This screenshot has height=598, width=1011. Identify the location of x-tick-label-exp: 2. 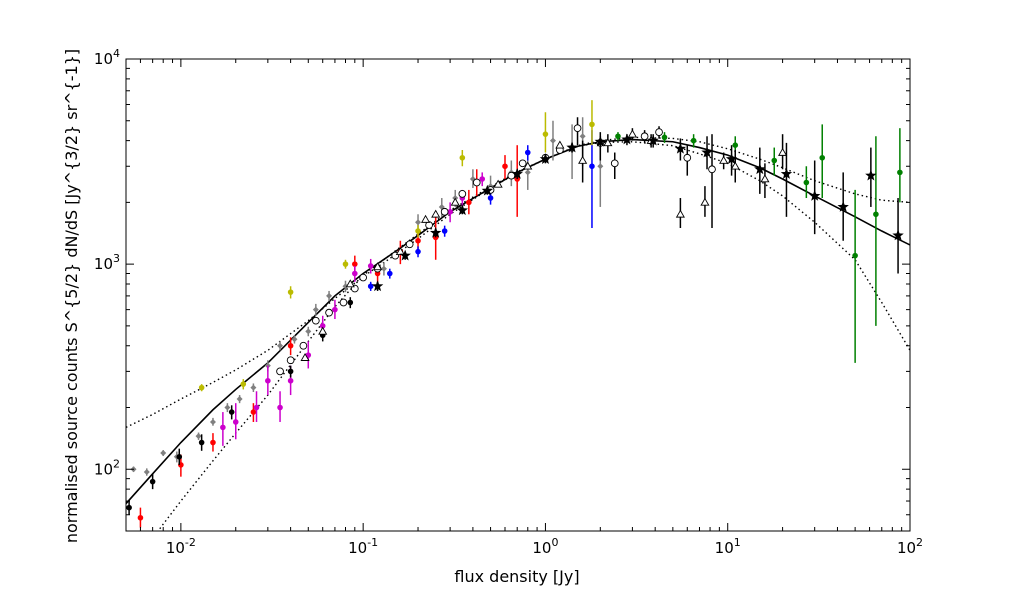
(919, 542).